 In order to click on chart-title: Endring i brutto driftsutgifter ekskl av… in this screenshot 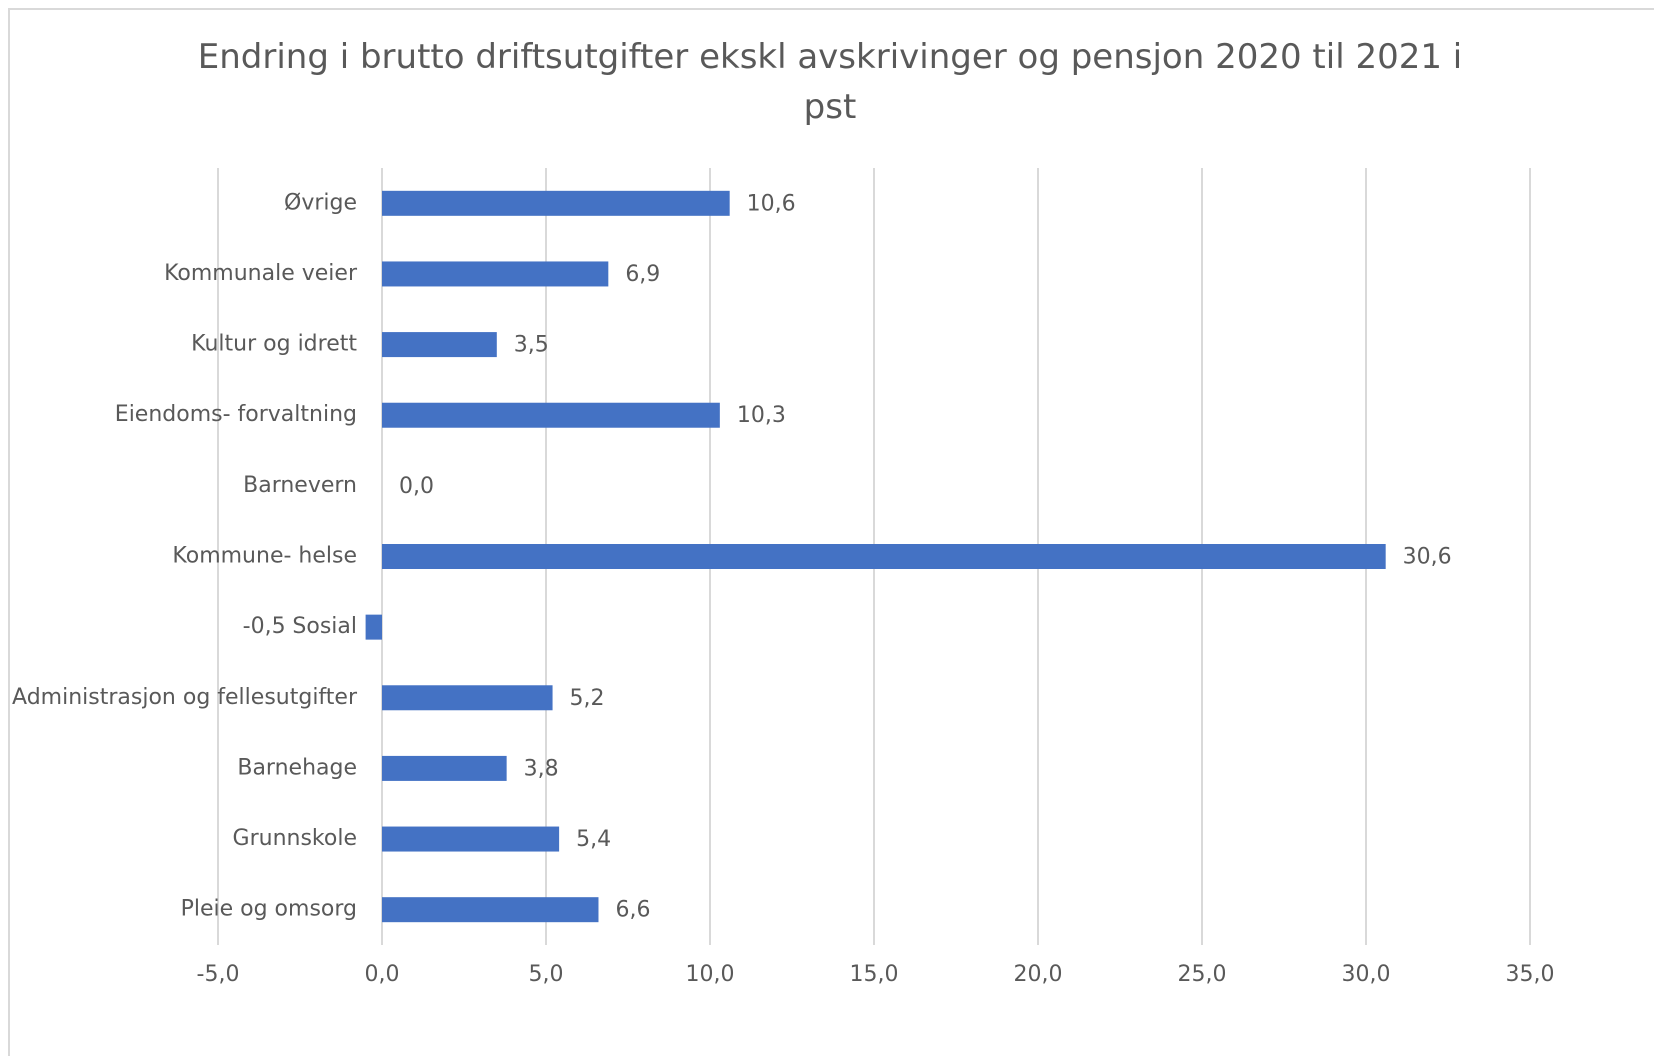, I will do `click(830, 82)`.